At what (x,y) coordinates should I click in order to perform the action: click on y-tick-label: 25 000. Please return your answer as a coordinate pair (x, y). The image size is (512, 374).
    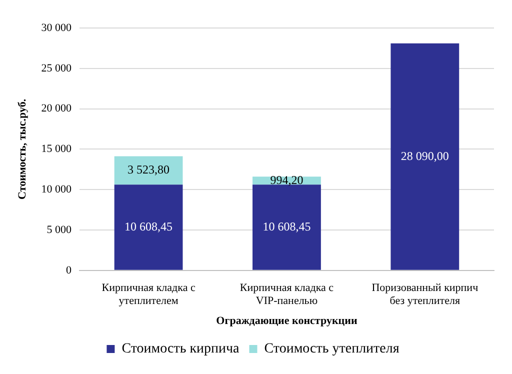
    Looking at the image, I should click on (56, 68).